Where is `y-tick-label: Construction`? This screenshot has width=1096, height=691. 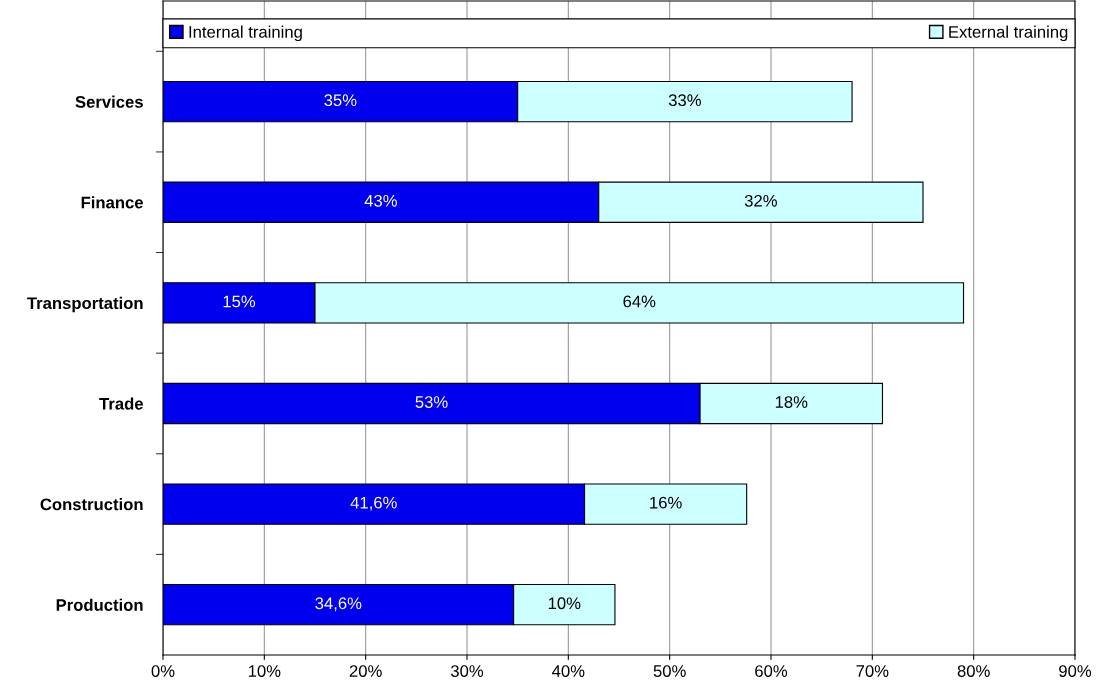 y-tick-label: Construction is located at coordinates (91, 504).